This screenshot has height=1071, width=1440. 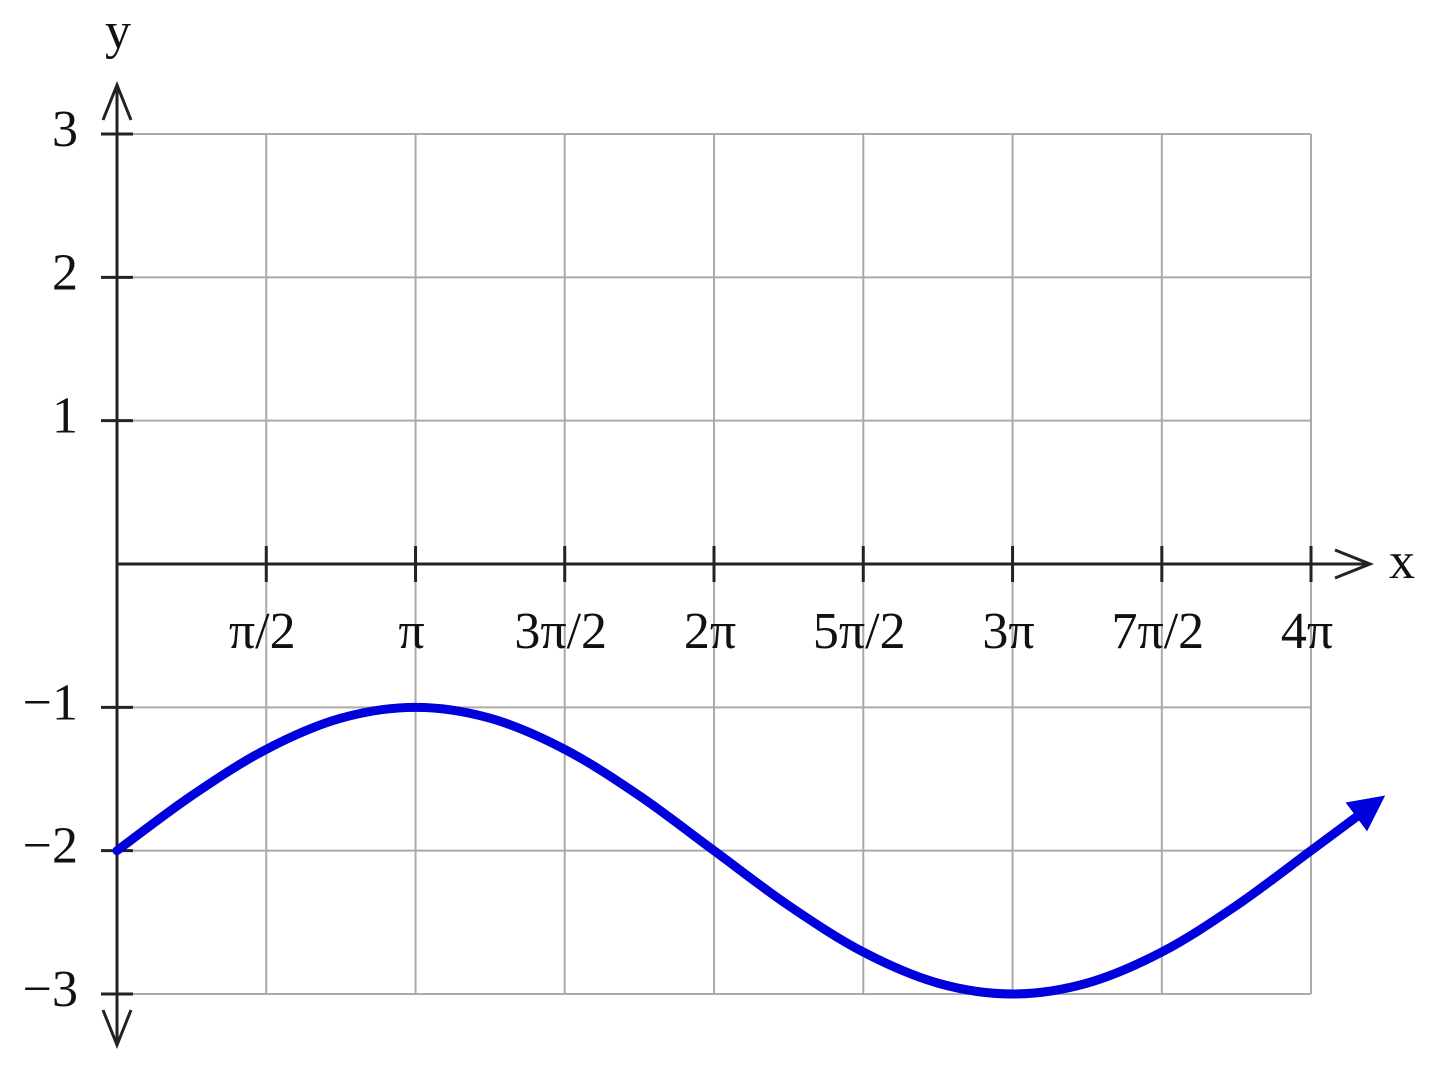 I want to click on y-axis-label: y, so click(x=118, y=31).